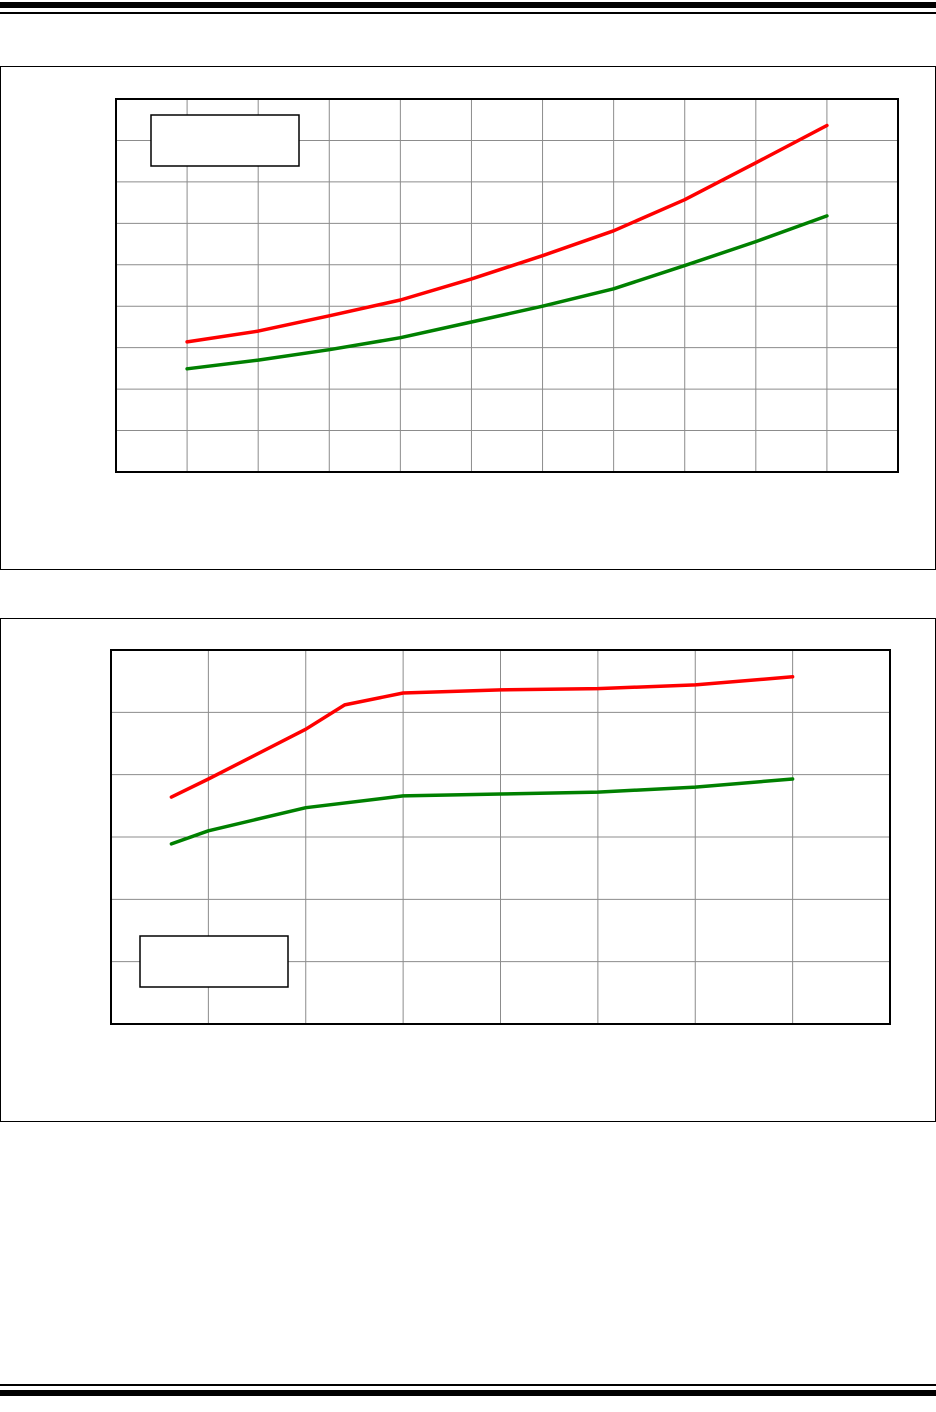 The image size is (936, 1412). Describe the element at coordinates (468, 5) in the screenshot. I see `header-rule-thick` at that location.